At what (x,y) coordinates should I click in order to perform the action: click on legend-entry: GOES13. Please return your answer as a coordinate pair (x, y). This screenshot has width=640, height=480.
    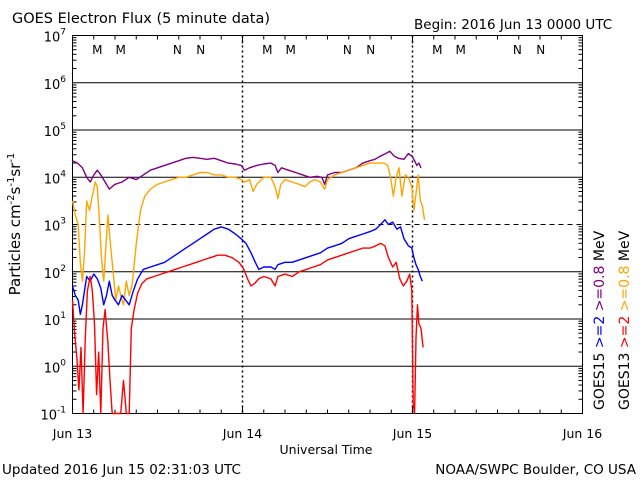
    Looking at the image, I should click on (625, 381).